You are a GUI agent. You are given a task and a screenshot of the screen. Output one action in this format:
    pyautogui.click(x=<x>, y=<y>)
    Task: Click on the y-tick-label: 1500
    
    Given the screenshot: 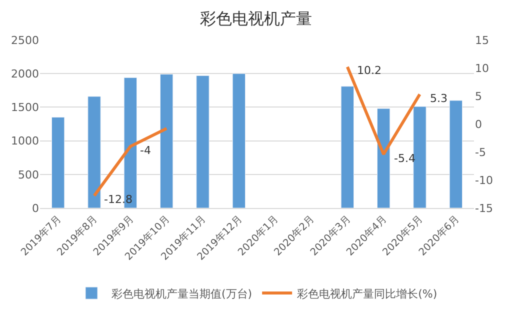 What is the action you would take?
    pyautogui.click(x=25, y=107)
    